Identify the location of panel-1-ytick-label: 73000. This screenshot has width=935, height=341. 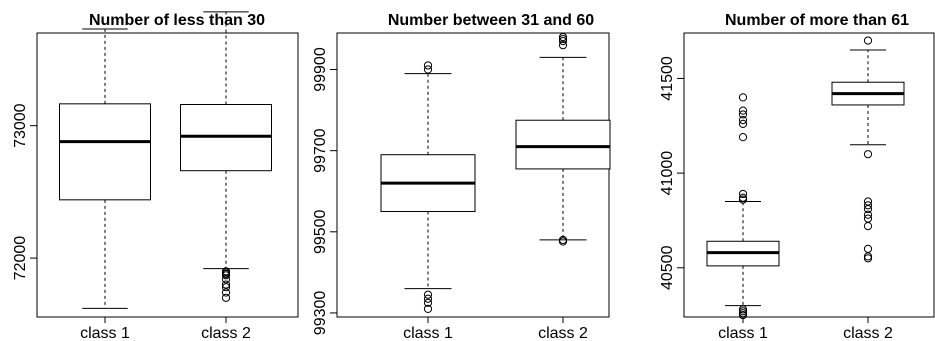
(20, 125).